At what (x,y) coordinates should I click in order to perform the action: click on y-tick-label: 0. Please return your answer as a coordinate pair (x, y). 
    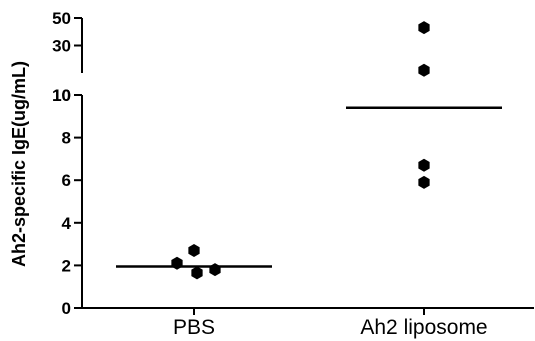
    Looking at the image, I should click on (66, 308).